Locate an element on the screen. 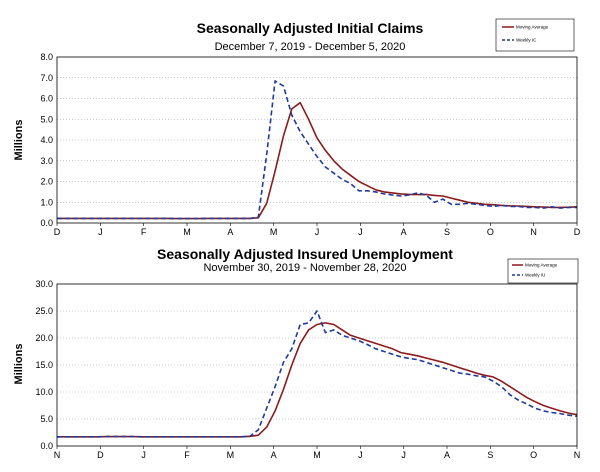 The width and height of the screenshot is (600, 472). y-tick-label: 3.0 is located at coordinates (46, 161).